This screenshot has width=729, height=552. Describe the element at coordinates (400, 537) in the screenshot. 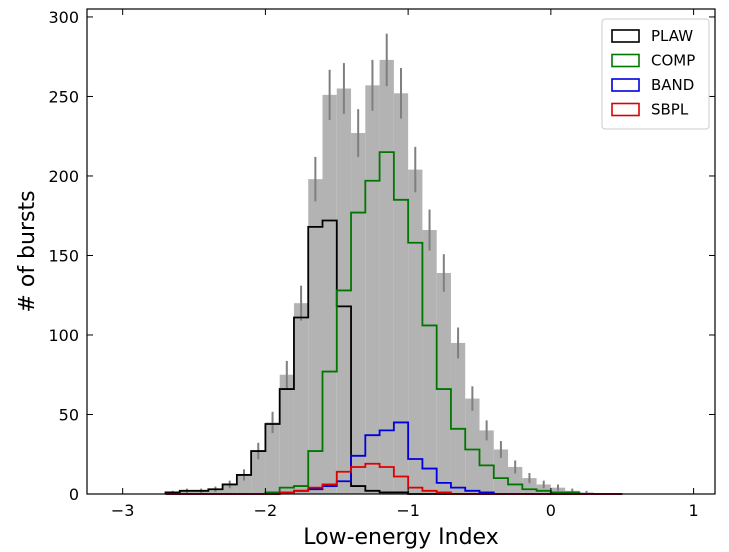

I see `x-axis-label: Low-energy Index` at that location.